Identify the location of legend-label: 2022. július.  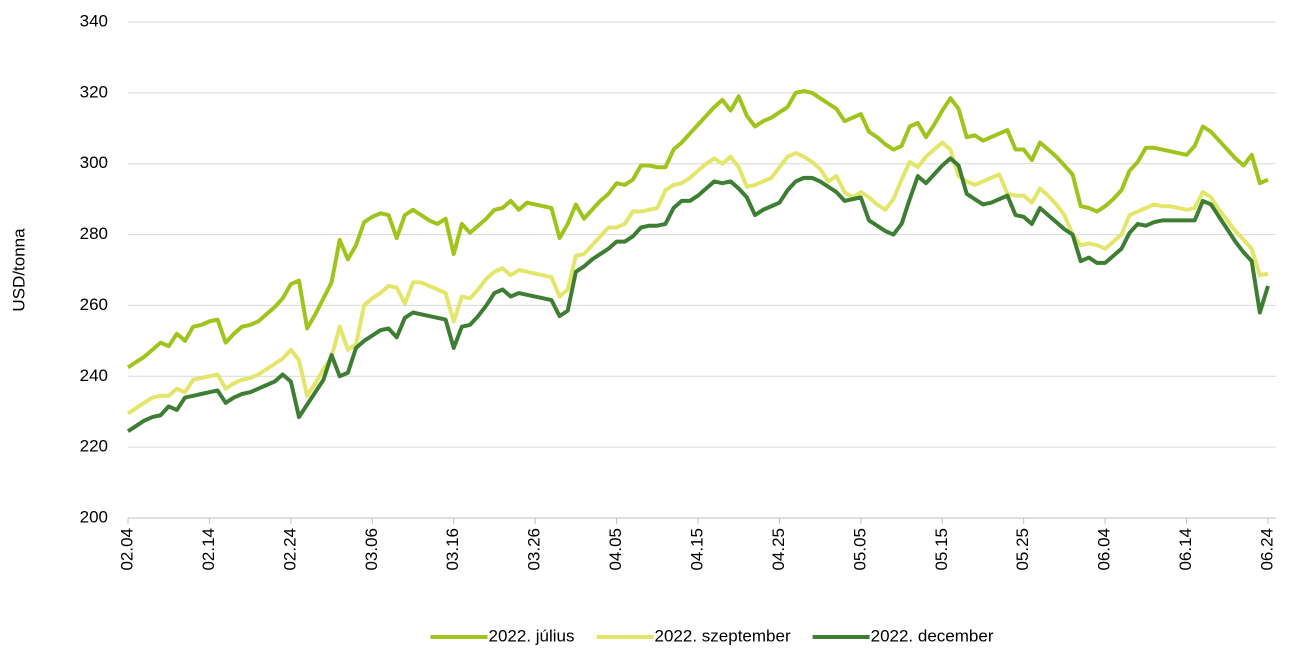
(532, 635).